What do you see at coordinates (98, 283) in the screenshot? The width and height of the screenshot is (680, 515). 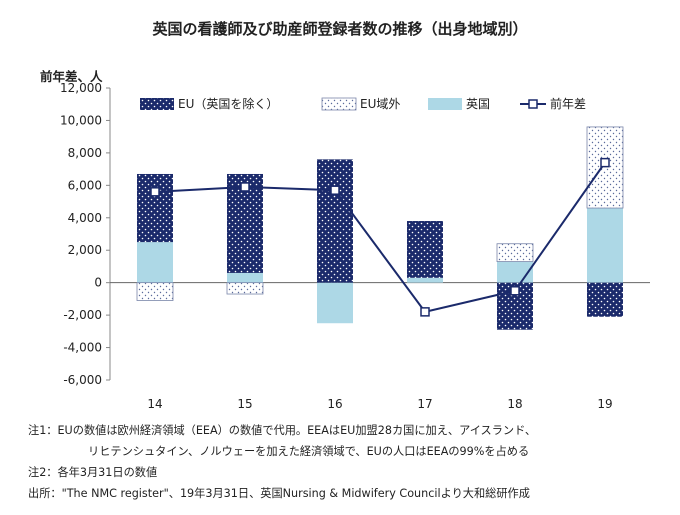 I see `y-tick-label: 0` at bounding box center [98, 283].